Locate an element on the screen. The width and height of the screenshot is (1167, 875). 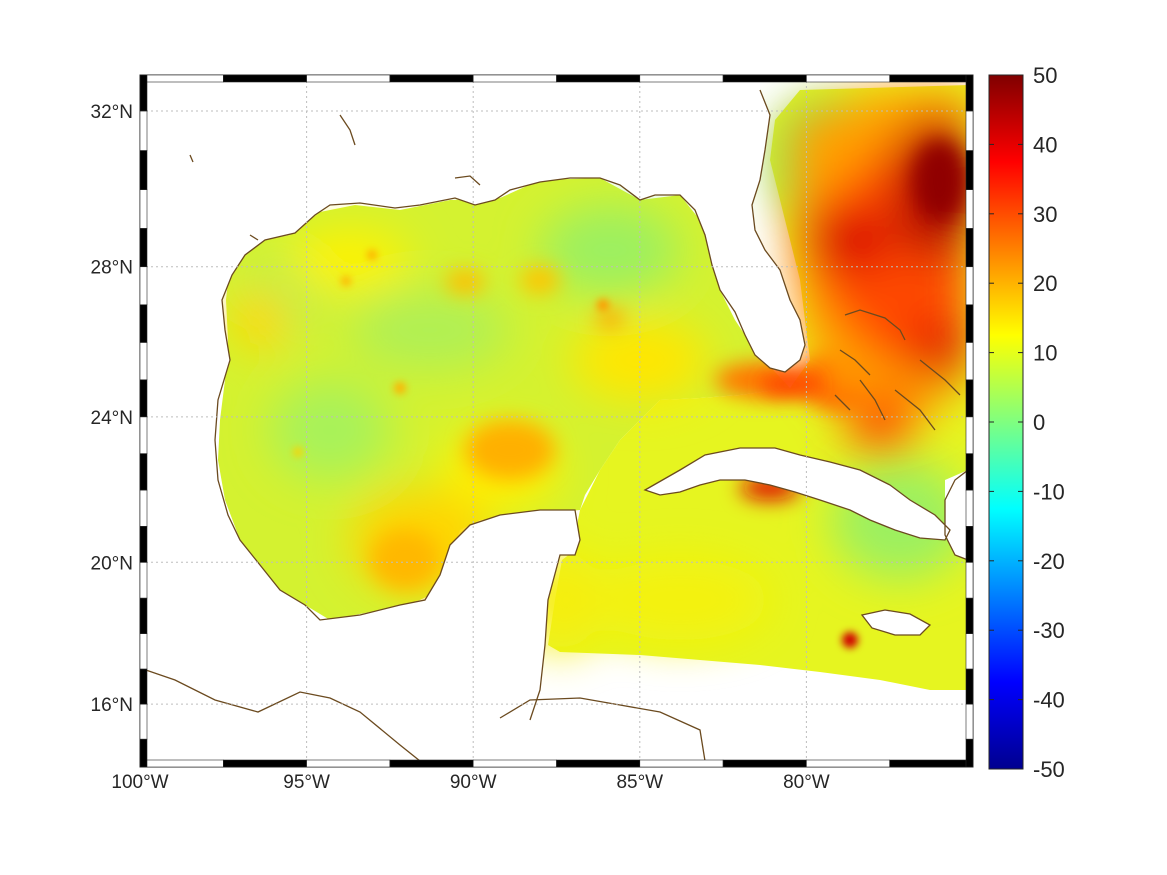
coastline-jamaica is located at coordinates (896, 622).